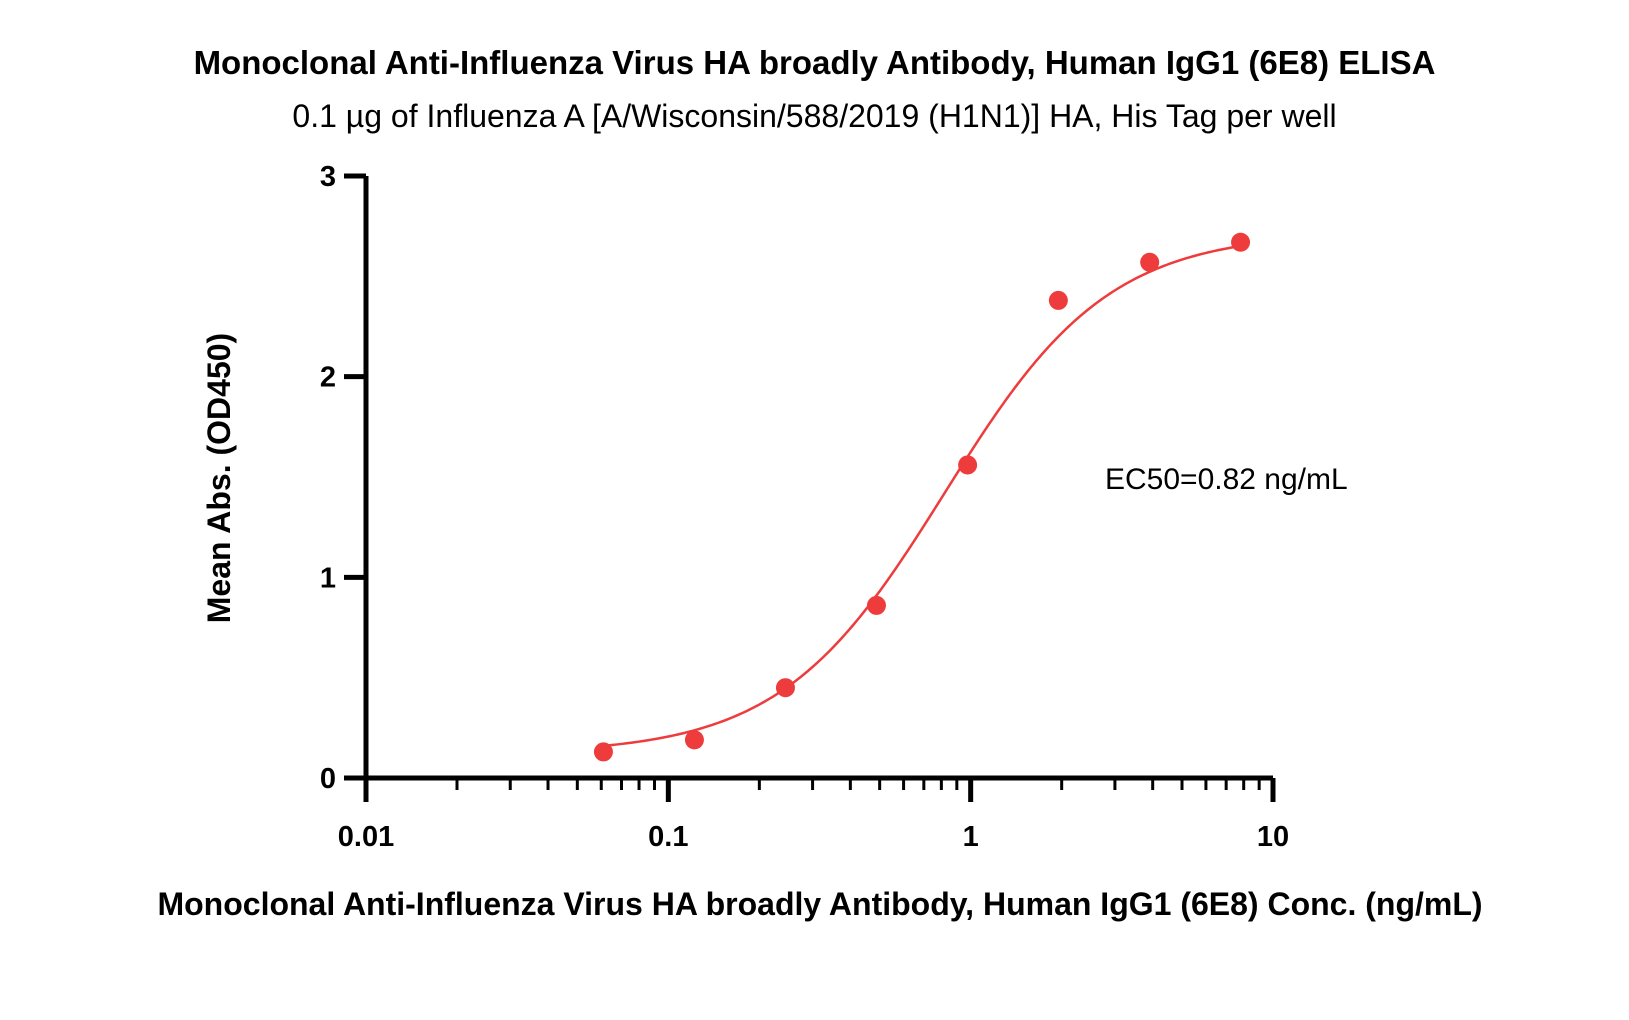  Describe the element at coordinates (328, 378) in the screenshot. I see `y-tick-label: 2` at that location.